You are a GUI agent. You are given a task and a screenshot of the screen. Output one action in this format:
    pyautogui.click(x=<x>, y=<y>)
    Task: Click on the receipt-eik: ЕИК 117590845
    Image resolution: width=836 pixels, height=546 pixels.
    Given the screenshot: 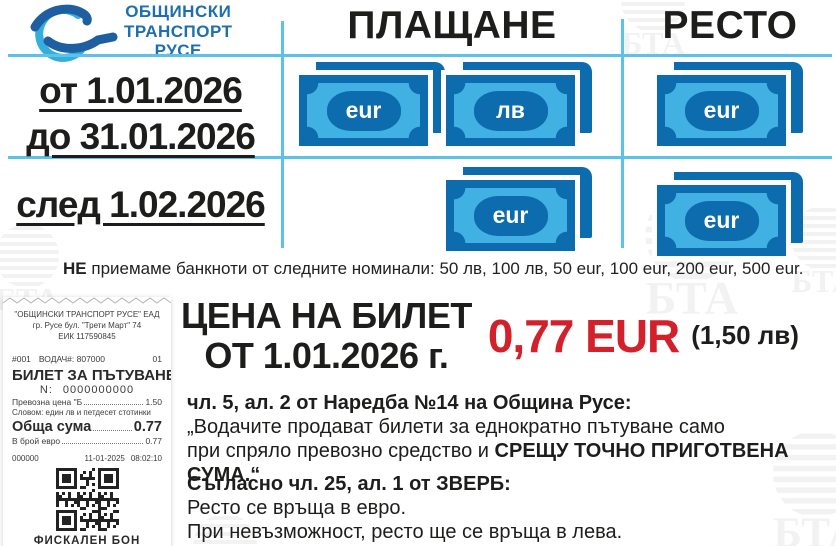 What is the action you would take?
    pyautogui.click(x=87, y=337)
    